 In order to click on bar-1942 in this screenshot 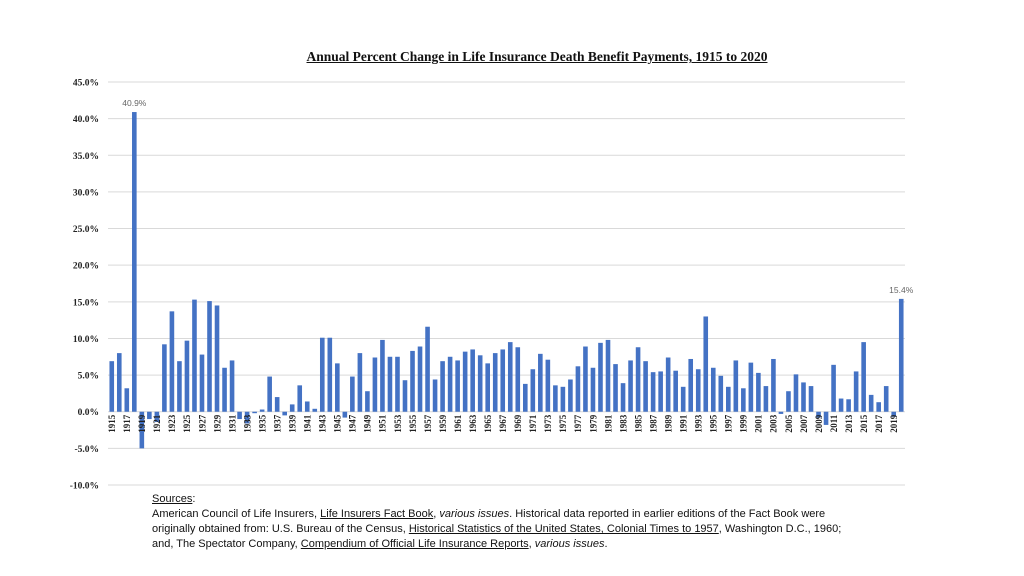, I will do `click(315, 410)`.